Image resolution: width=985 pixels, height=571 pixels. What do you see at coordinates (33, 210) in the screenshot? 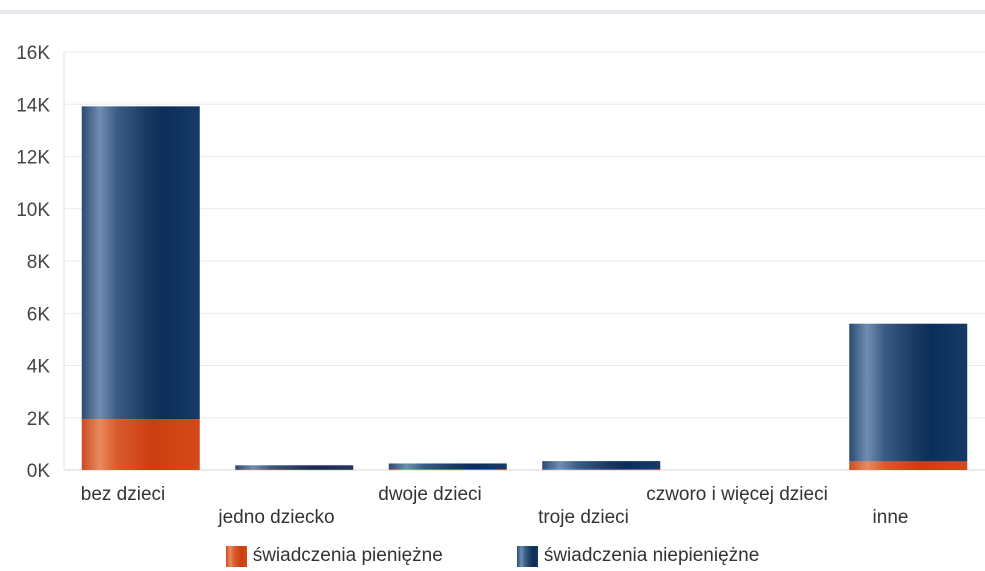
I see `y-tick-label: 10K` at bounding box center [33, 210].